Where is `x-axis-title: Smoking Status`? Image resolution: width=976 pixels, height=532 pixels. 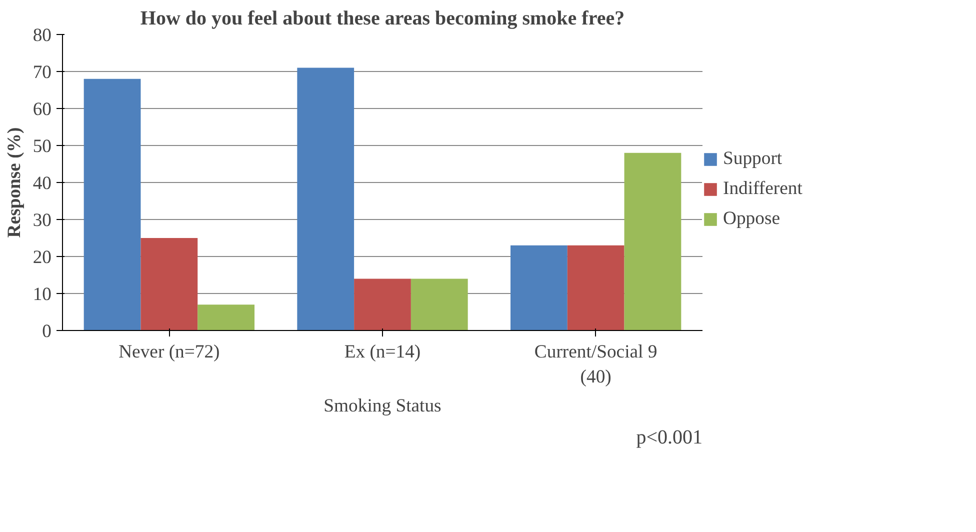
x-axis-title: Smoking Status is located at coordinates (383, 406).